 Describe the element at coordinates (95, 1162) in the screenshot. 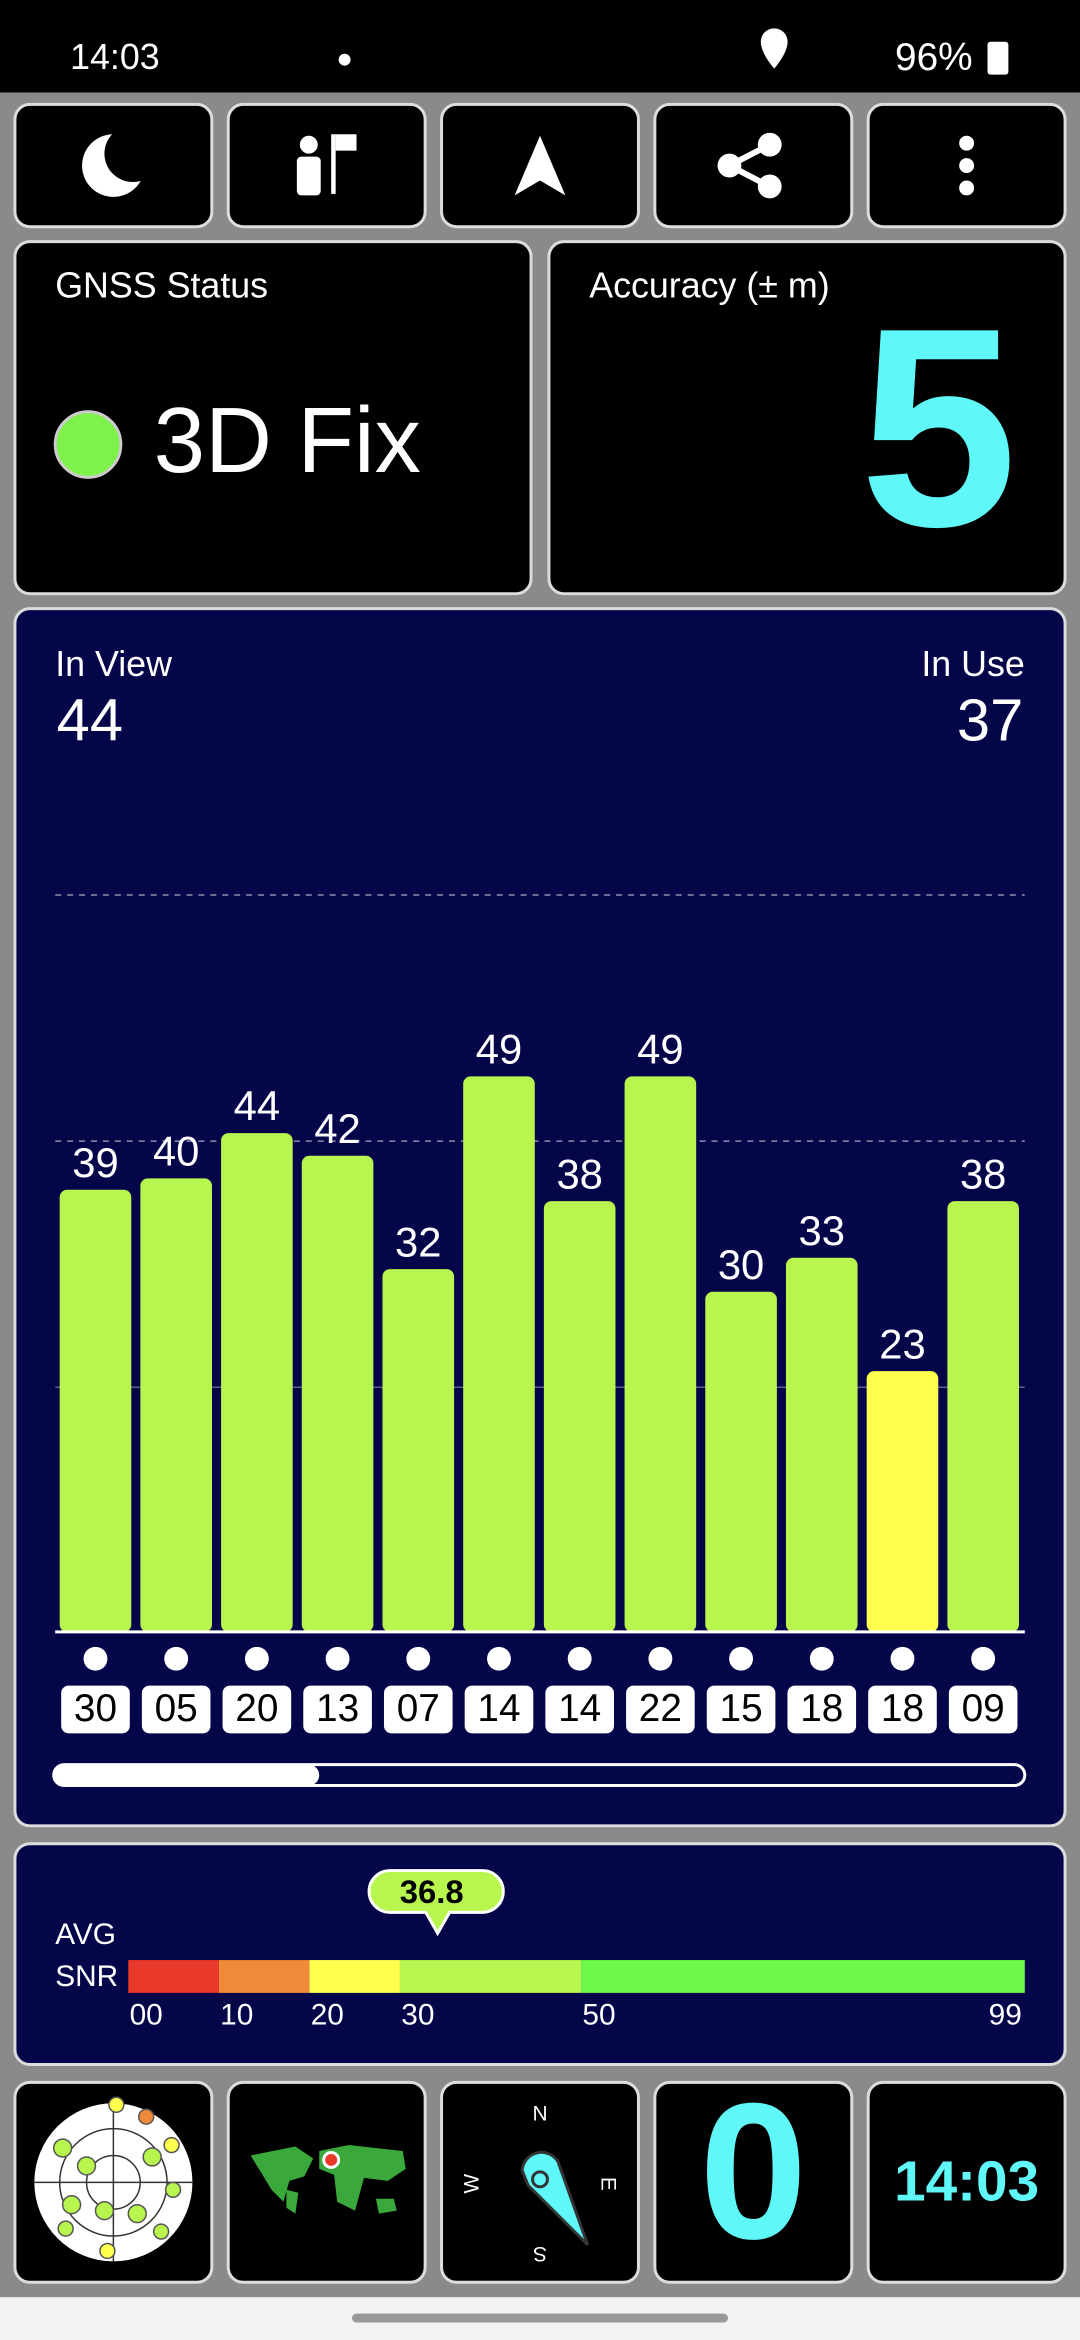

I see `signal-value: 39` at that location.